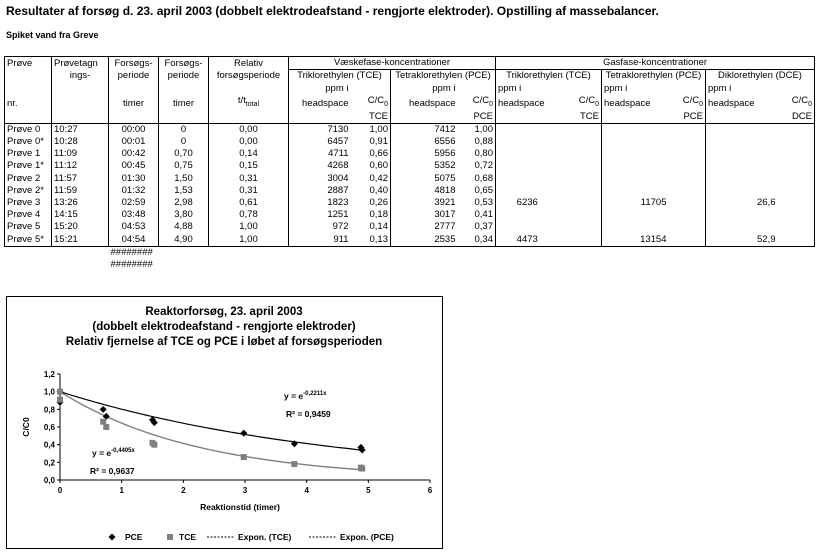 The image size is (824, 552). What do you see at coordinates (424, 215) in the screenshot?
I see `cell-pce-ppm: 3017` at bounding box center [424, 215].